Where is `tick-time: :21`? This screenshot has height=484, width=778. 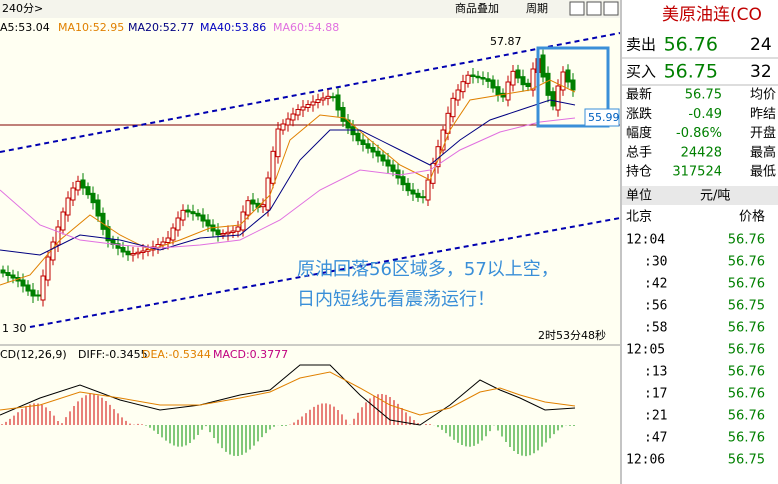
tick-time: :21 is located at coordinates (655, 416).